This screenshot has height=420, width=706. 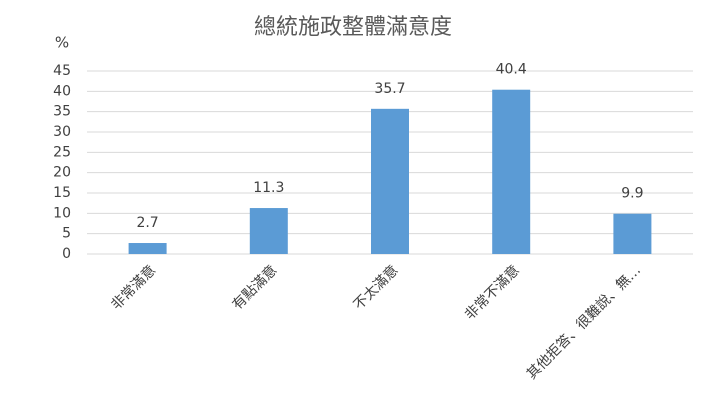 What do you see at coordinates (62, 132) in the screenshot?
I see `y-tick-label: 30` at bounding box center [62, 132].